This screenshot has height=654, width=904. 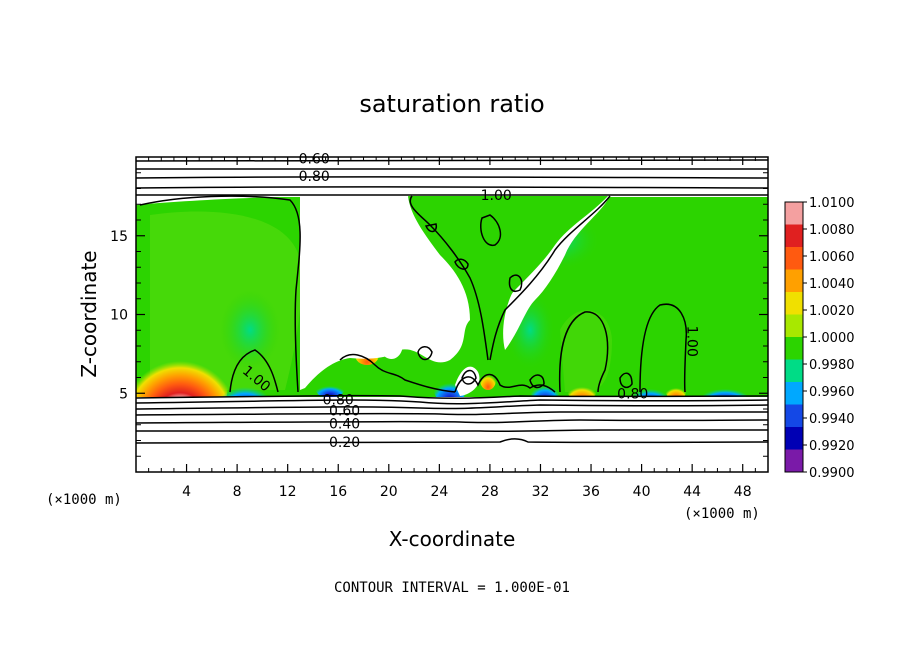 What do you see at coordinates (330, 390) in the screenshot?
I see `subsaturation-spot` at bounding box center [330, 390].